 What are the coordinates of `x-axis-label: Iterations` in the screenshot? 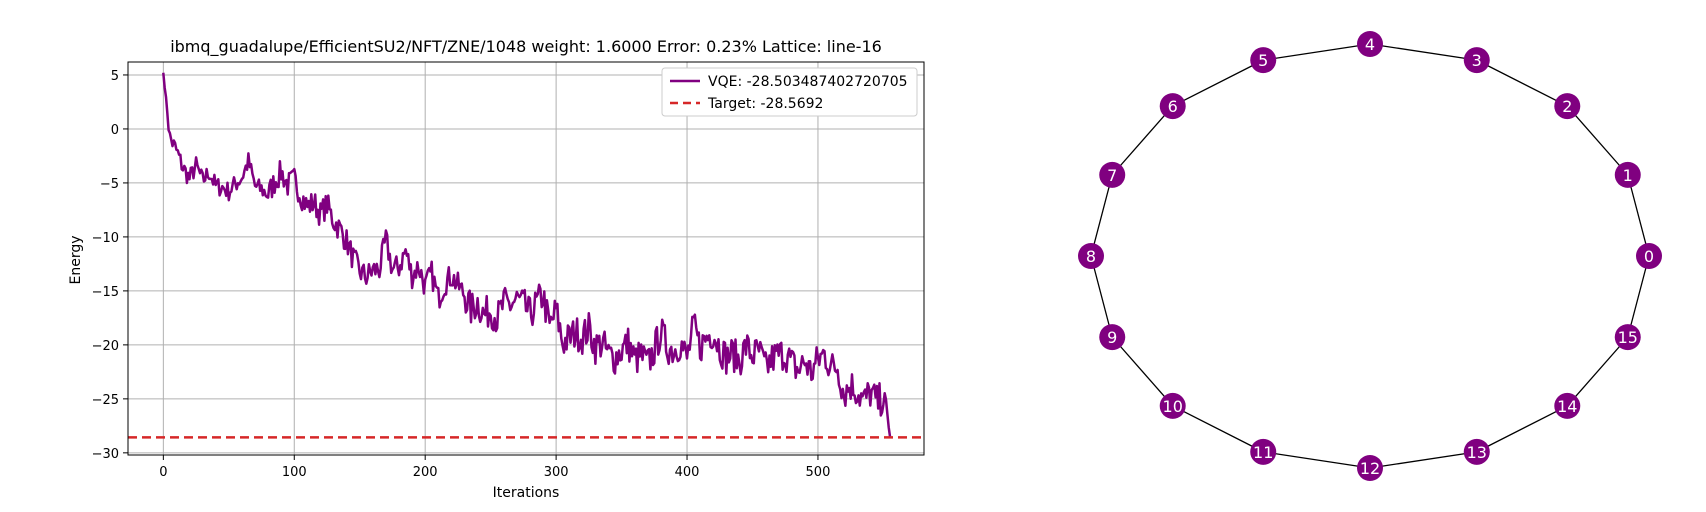 It's located at (526, 493).